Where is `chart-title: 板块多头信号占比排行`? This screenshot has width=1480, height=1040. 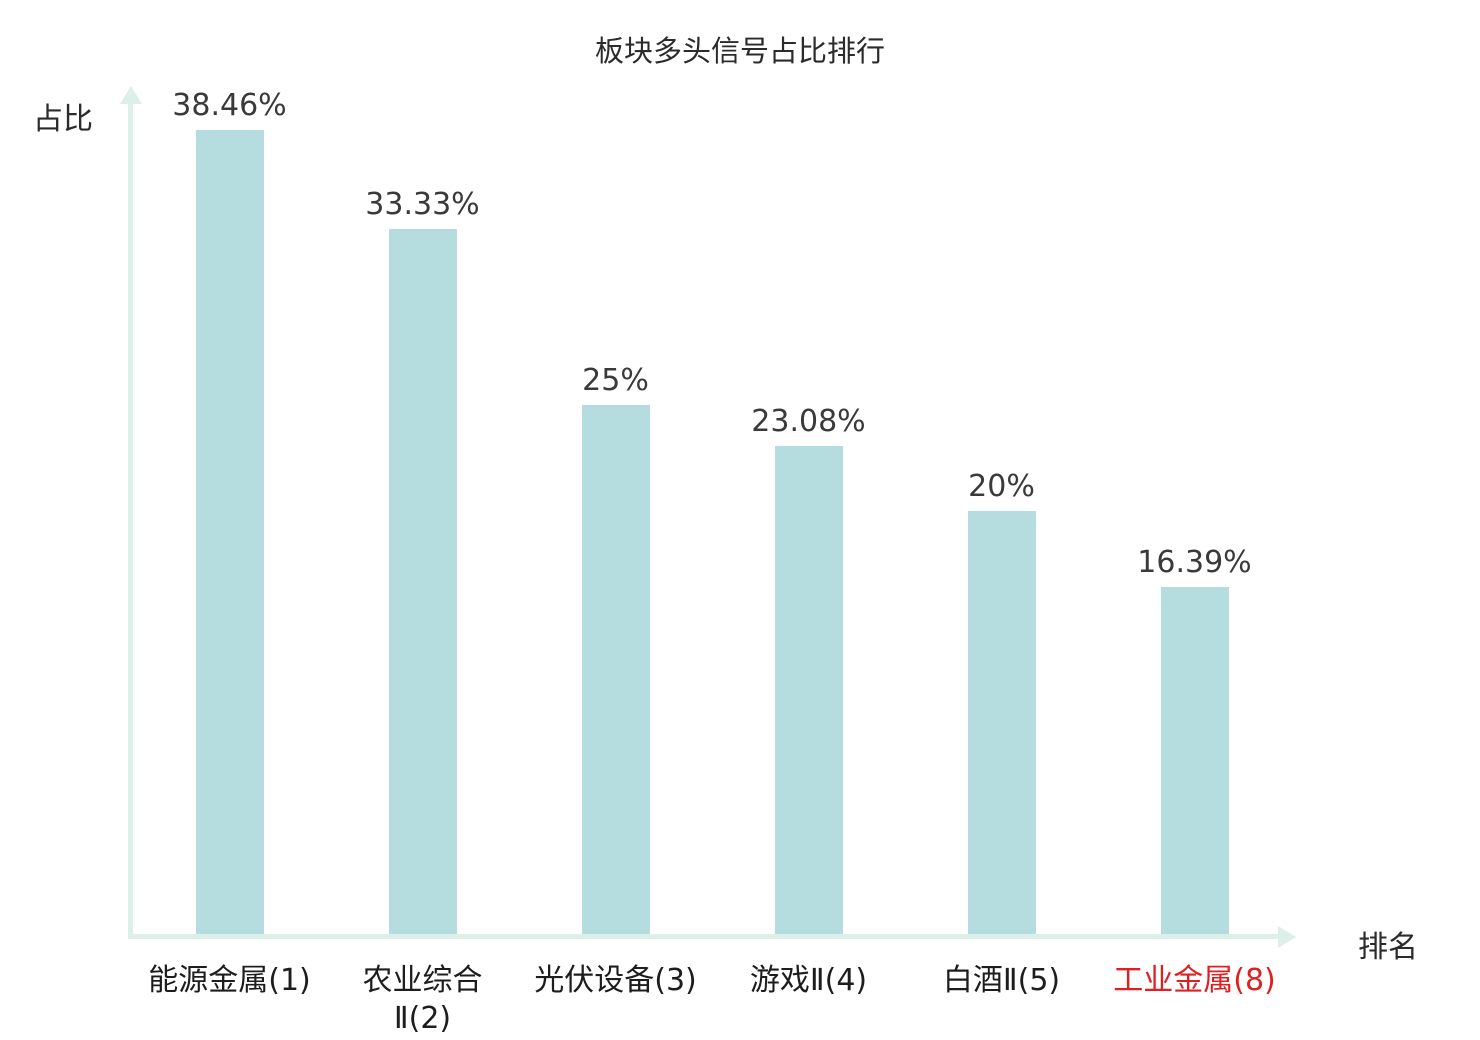
chart-title: 板块多头信号占比排行 is located at coordinates (739, 51).